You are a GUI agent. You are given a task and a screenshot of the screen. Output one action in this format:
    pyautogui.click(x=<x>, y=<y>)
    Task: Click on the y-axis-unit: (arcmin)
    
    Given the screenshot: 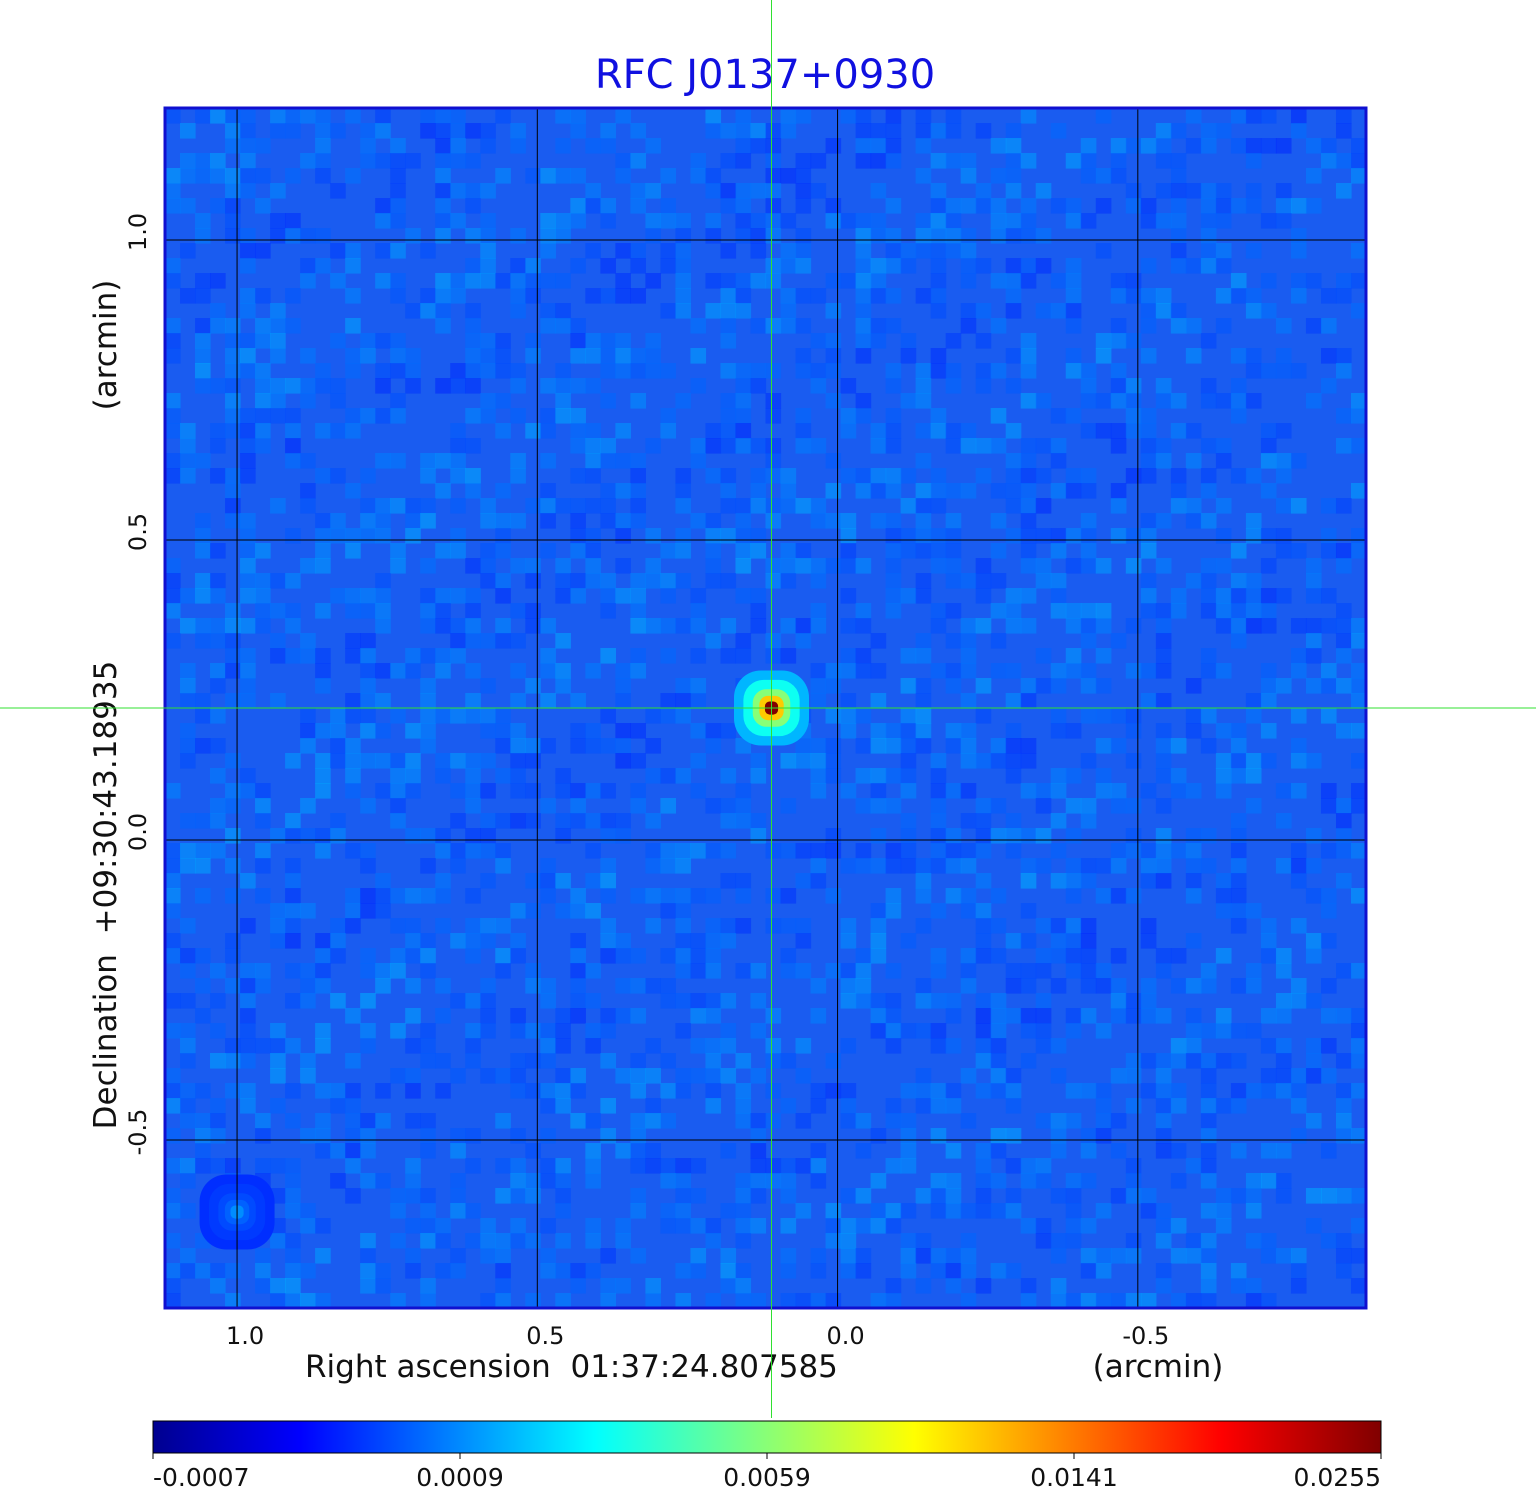 What is the action you would take?
    pyautogui.click(x=106, y=345)
    